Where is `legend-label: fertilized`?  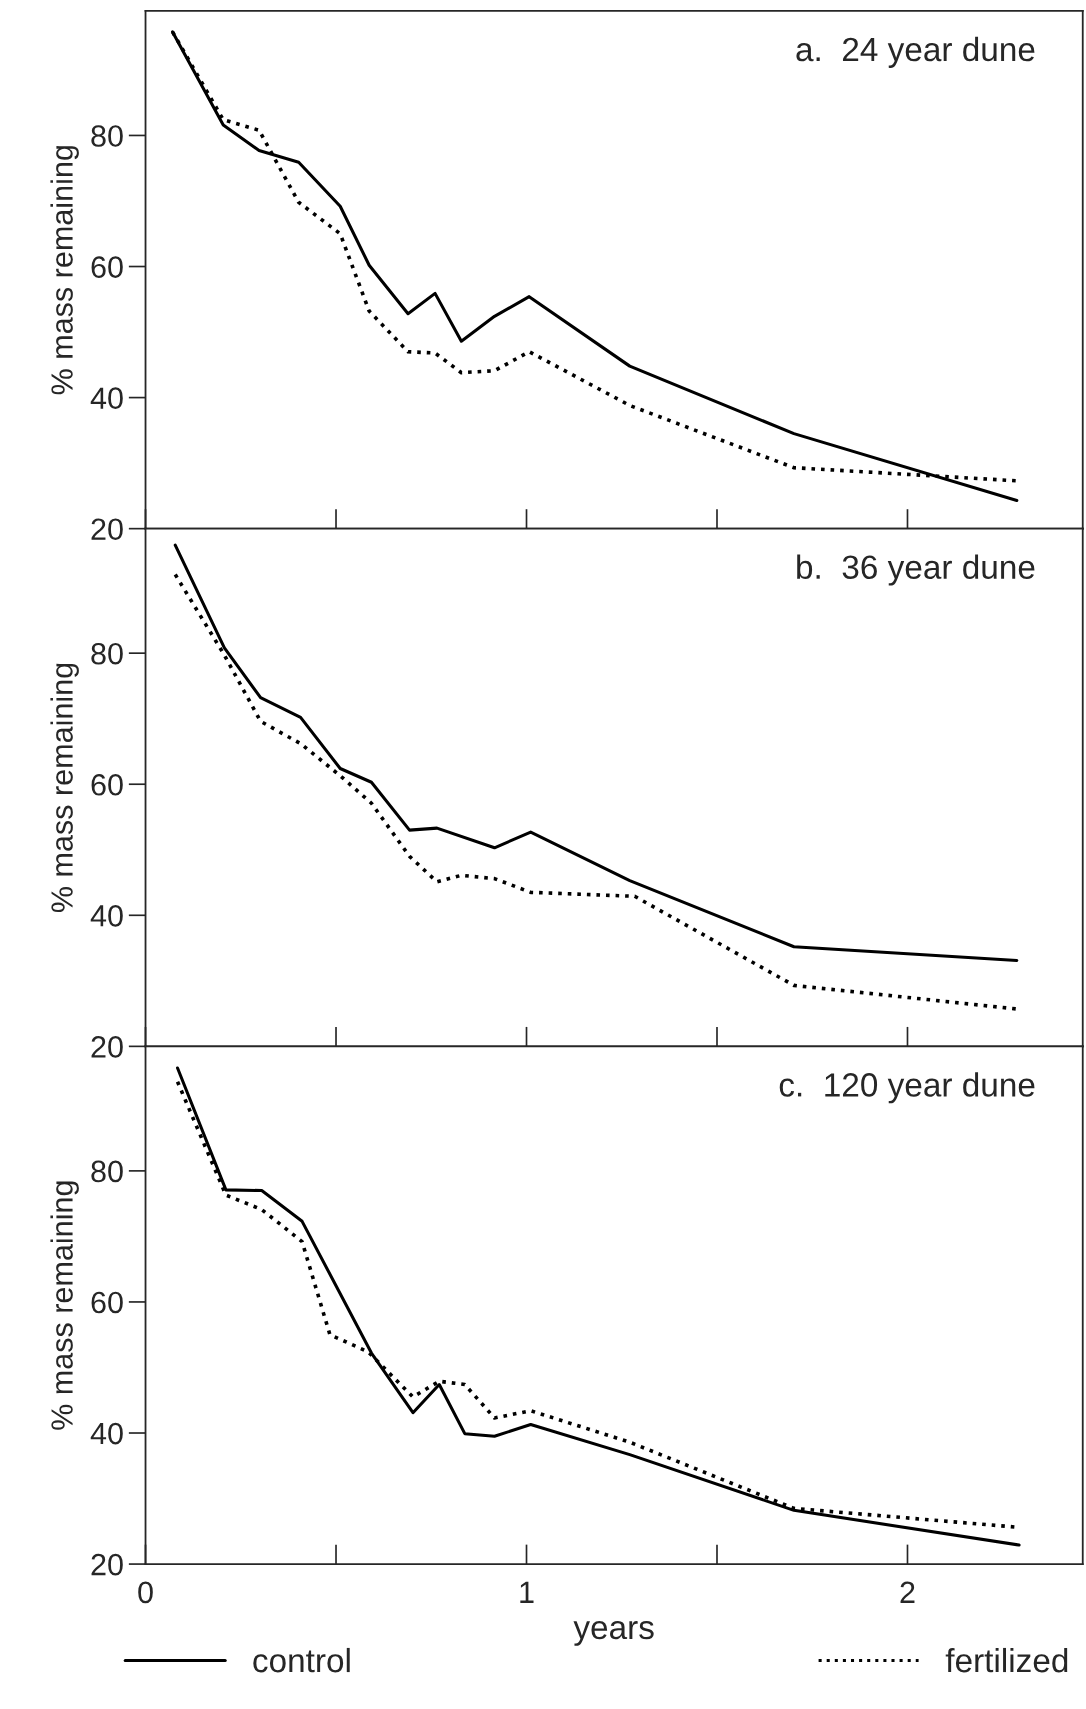
legend-label: fertilized is located at coordinates (1006, 1660).